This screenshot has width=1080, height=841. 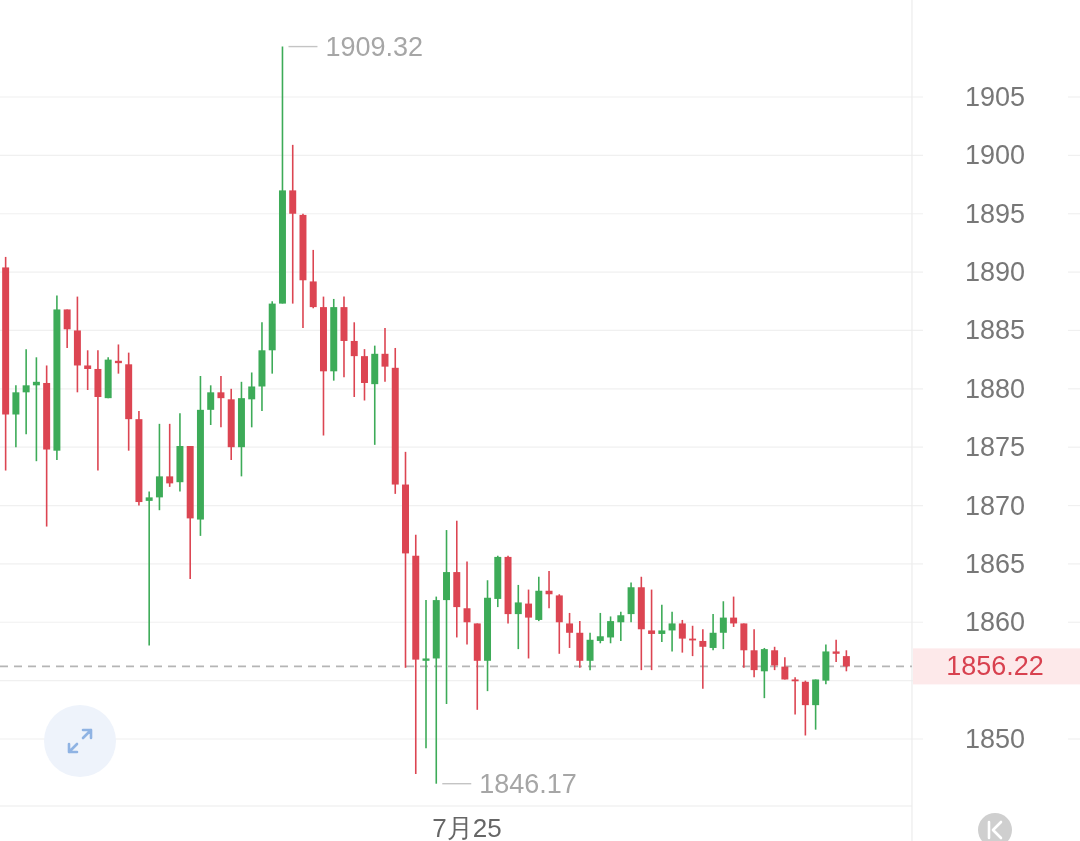 I want to click on y-tick-label: 1860, so click(x=995, y=622).